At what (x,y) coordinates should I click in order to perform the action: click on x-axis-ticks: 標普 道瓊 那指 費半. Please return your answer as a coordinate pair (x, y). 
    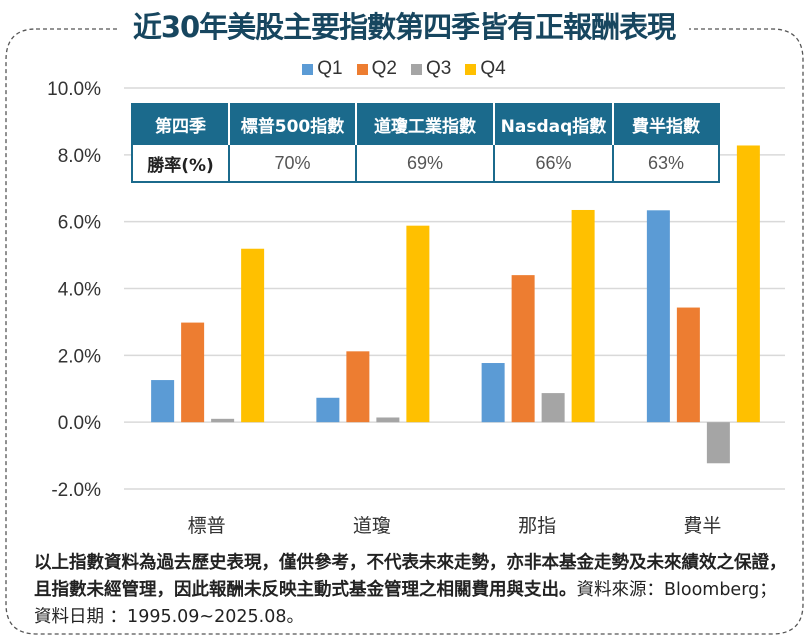
    Looking at the image, I should click on (455, 526).